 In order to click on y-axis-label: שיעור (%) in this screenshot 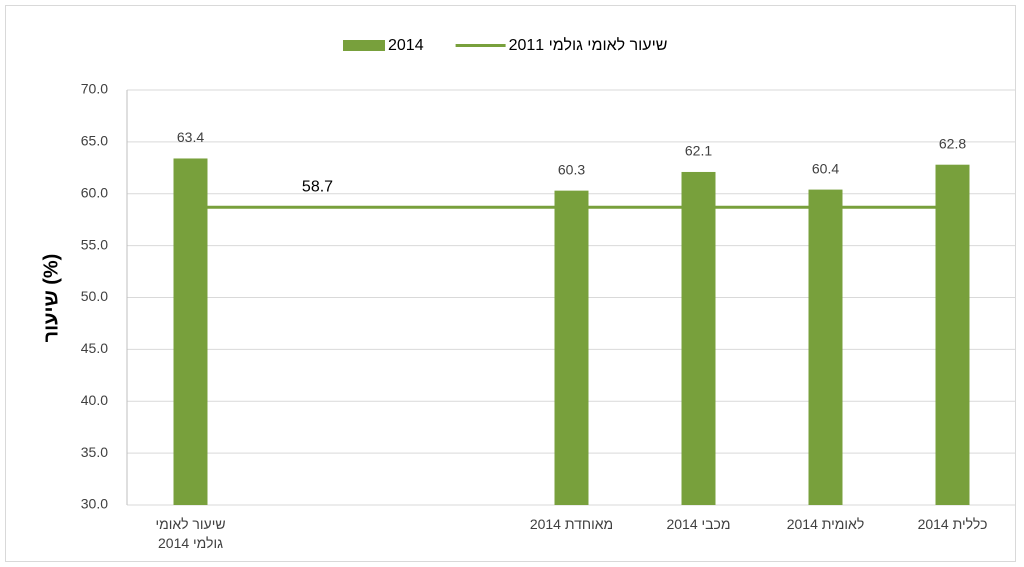, I will do `click(51, 298)`.